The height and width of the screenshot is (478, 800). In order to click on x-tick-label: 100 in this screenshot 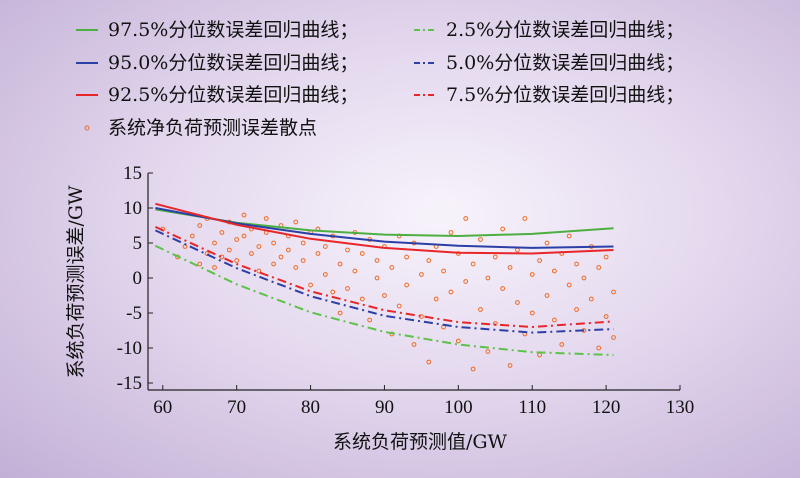, I will do `click(458, 407)`.